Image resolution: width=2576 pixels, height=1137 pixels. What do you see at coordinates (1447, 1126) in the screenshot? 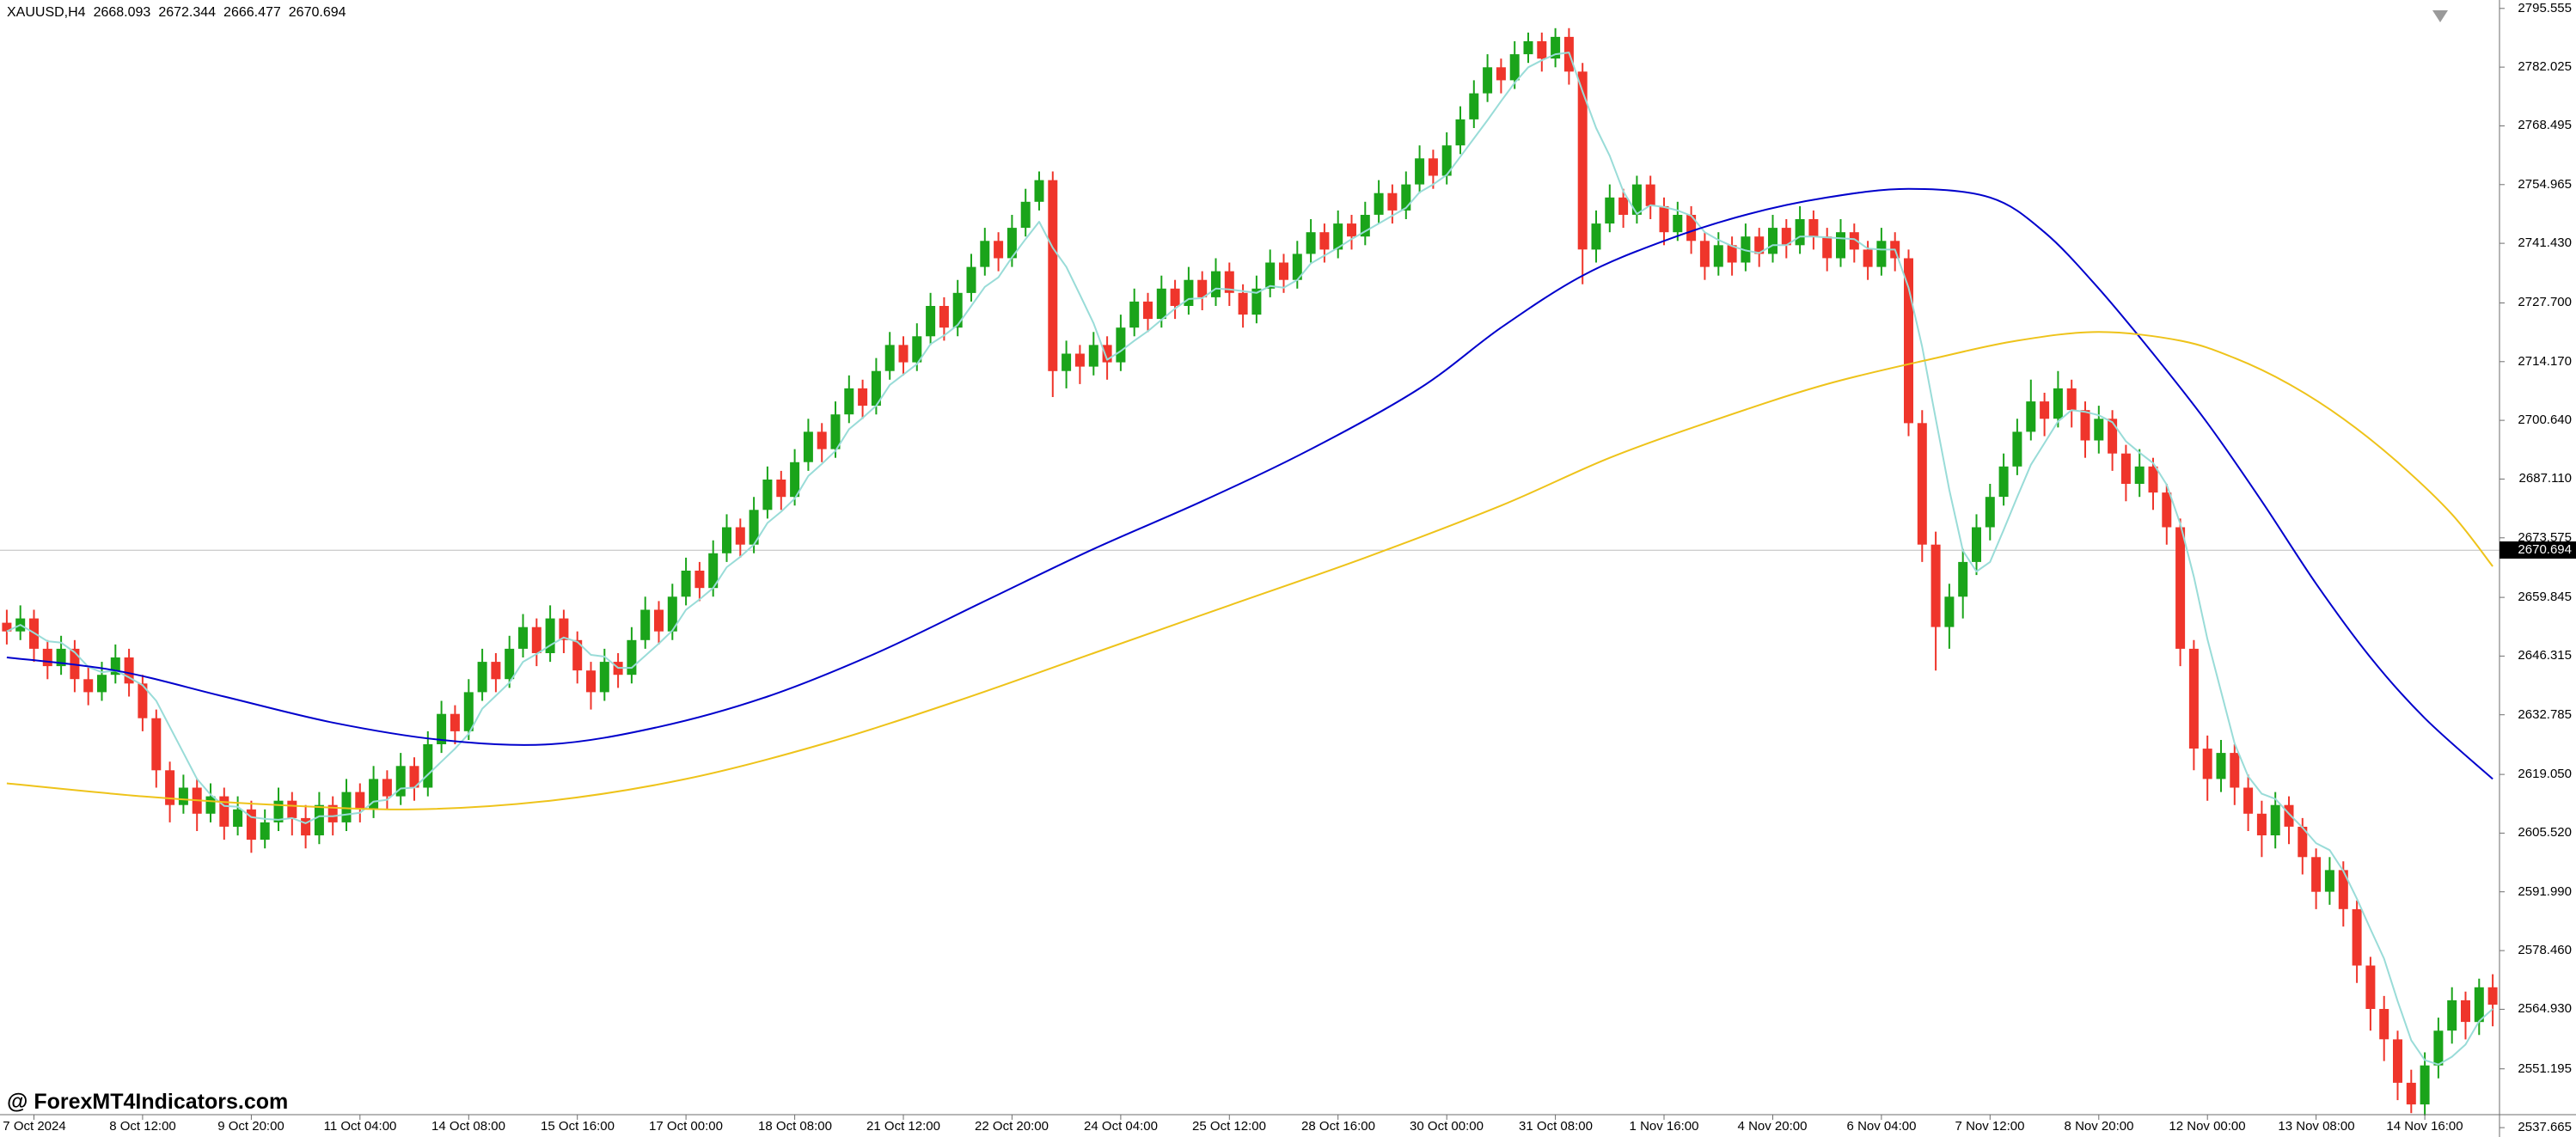
I see `time-axis-label: 30 Oct 00:00` at bounding box center [1447, 1126].